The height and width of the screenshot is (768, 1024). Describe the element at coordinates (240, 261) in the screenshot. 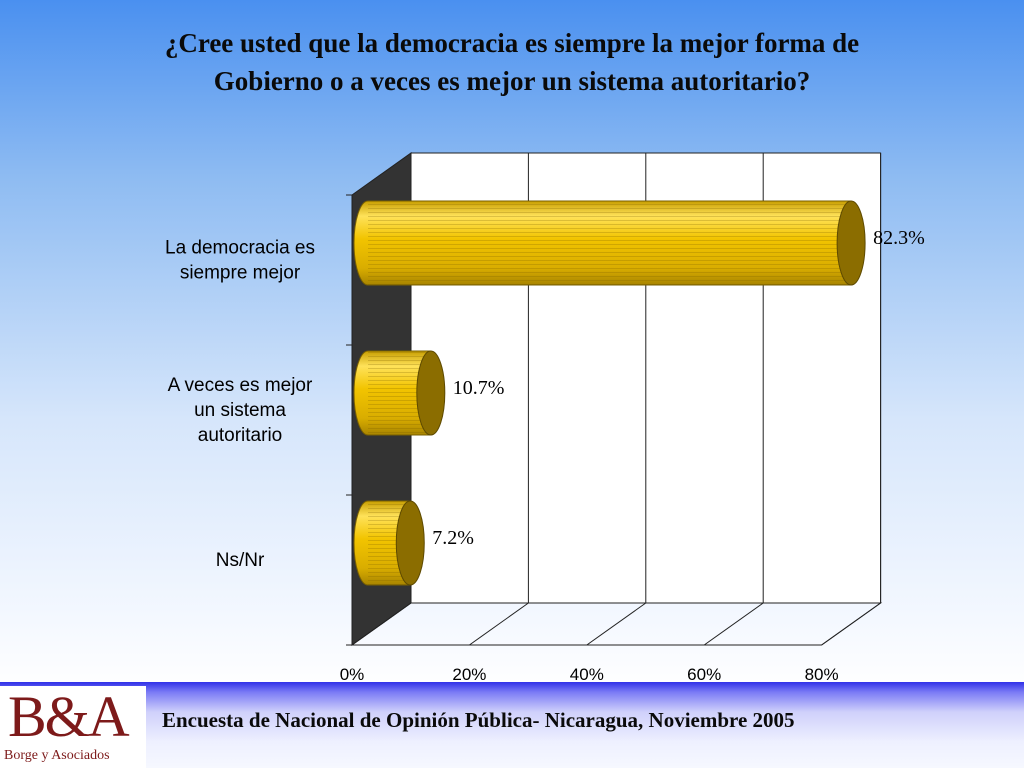

I see `category-label: La democracia es siempre mejor` at that location.